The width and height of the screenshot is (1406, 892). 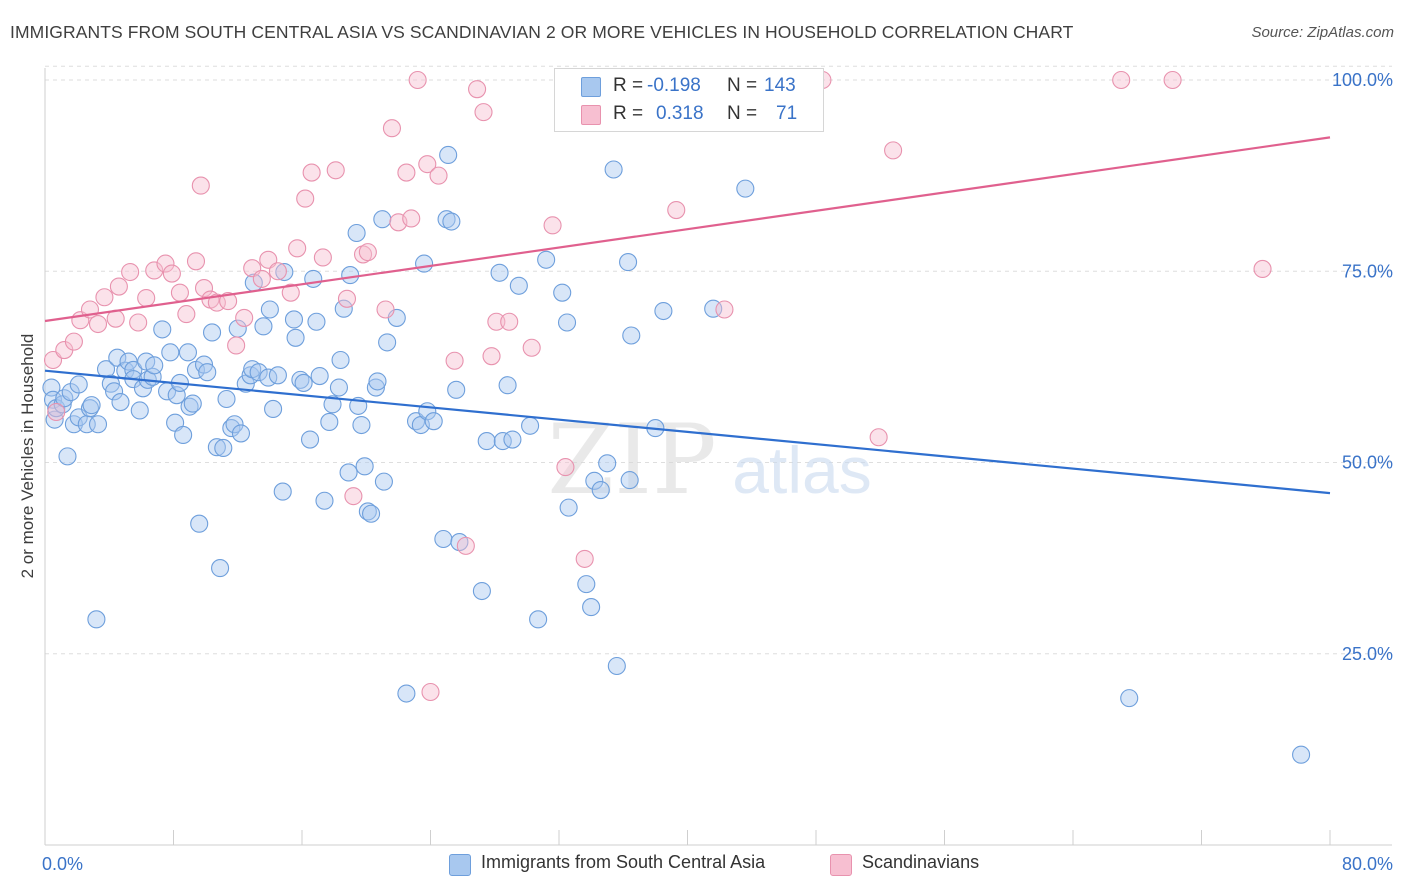 I want to click on legend-label: Scandinavians, so click(x=921, y=862).